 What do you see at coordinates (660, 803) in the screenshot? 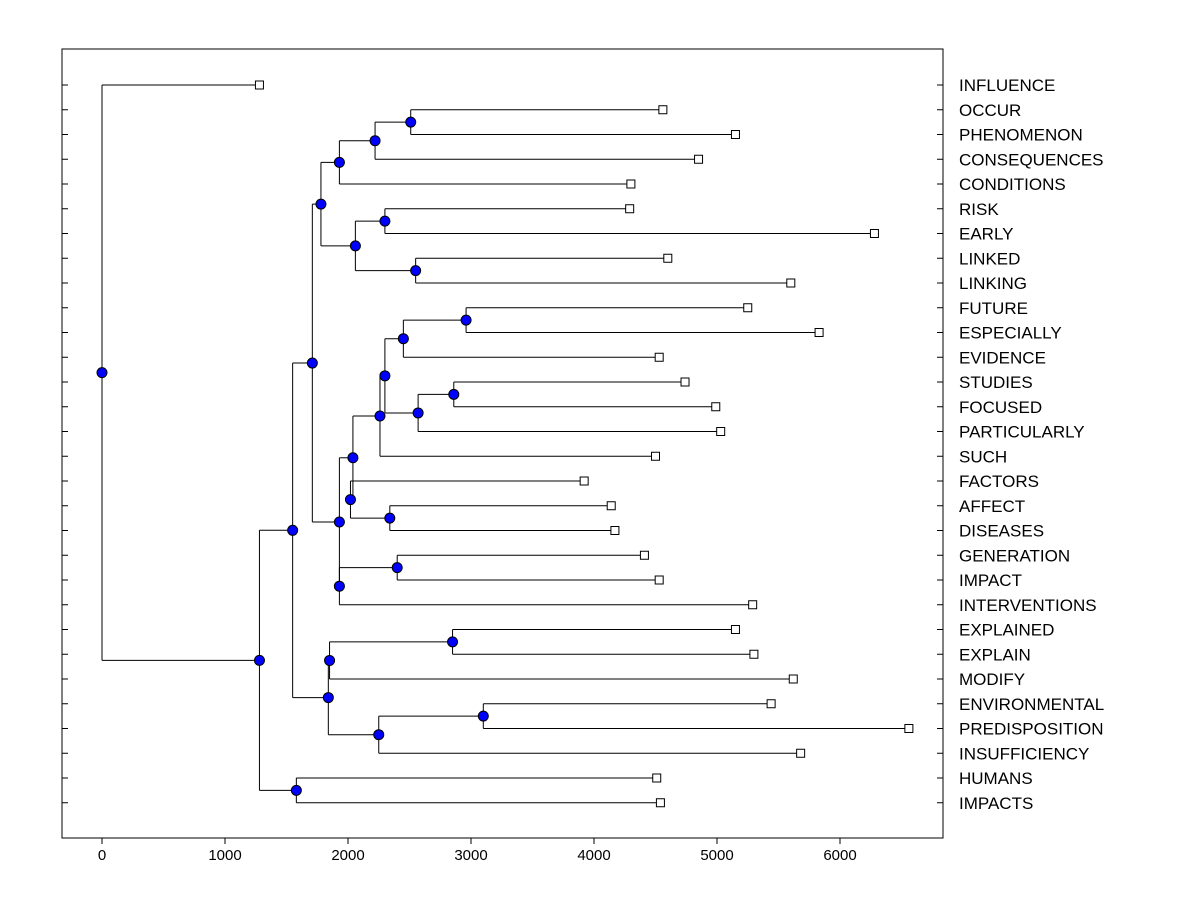
I see `leaf-marker-impacts` at bounding box center [660, 803].